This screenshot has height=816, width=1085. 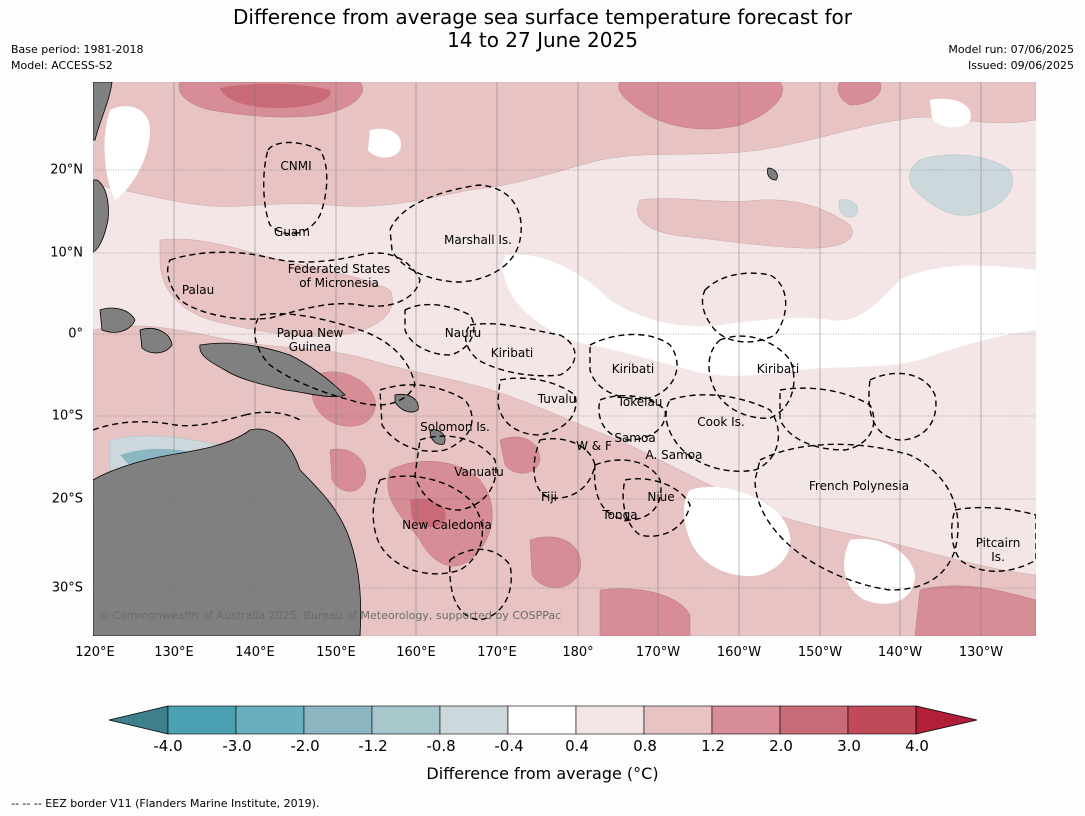 What do you see at coordinates (778, 369) in the screenshot?
I see `label-kiribati-east: Kiribati` at bounding box center [778, 369].